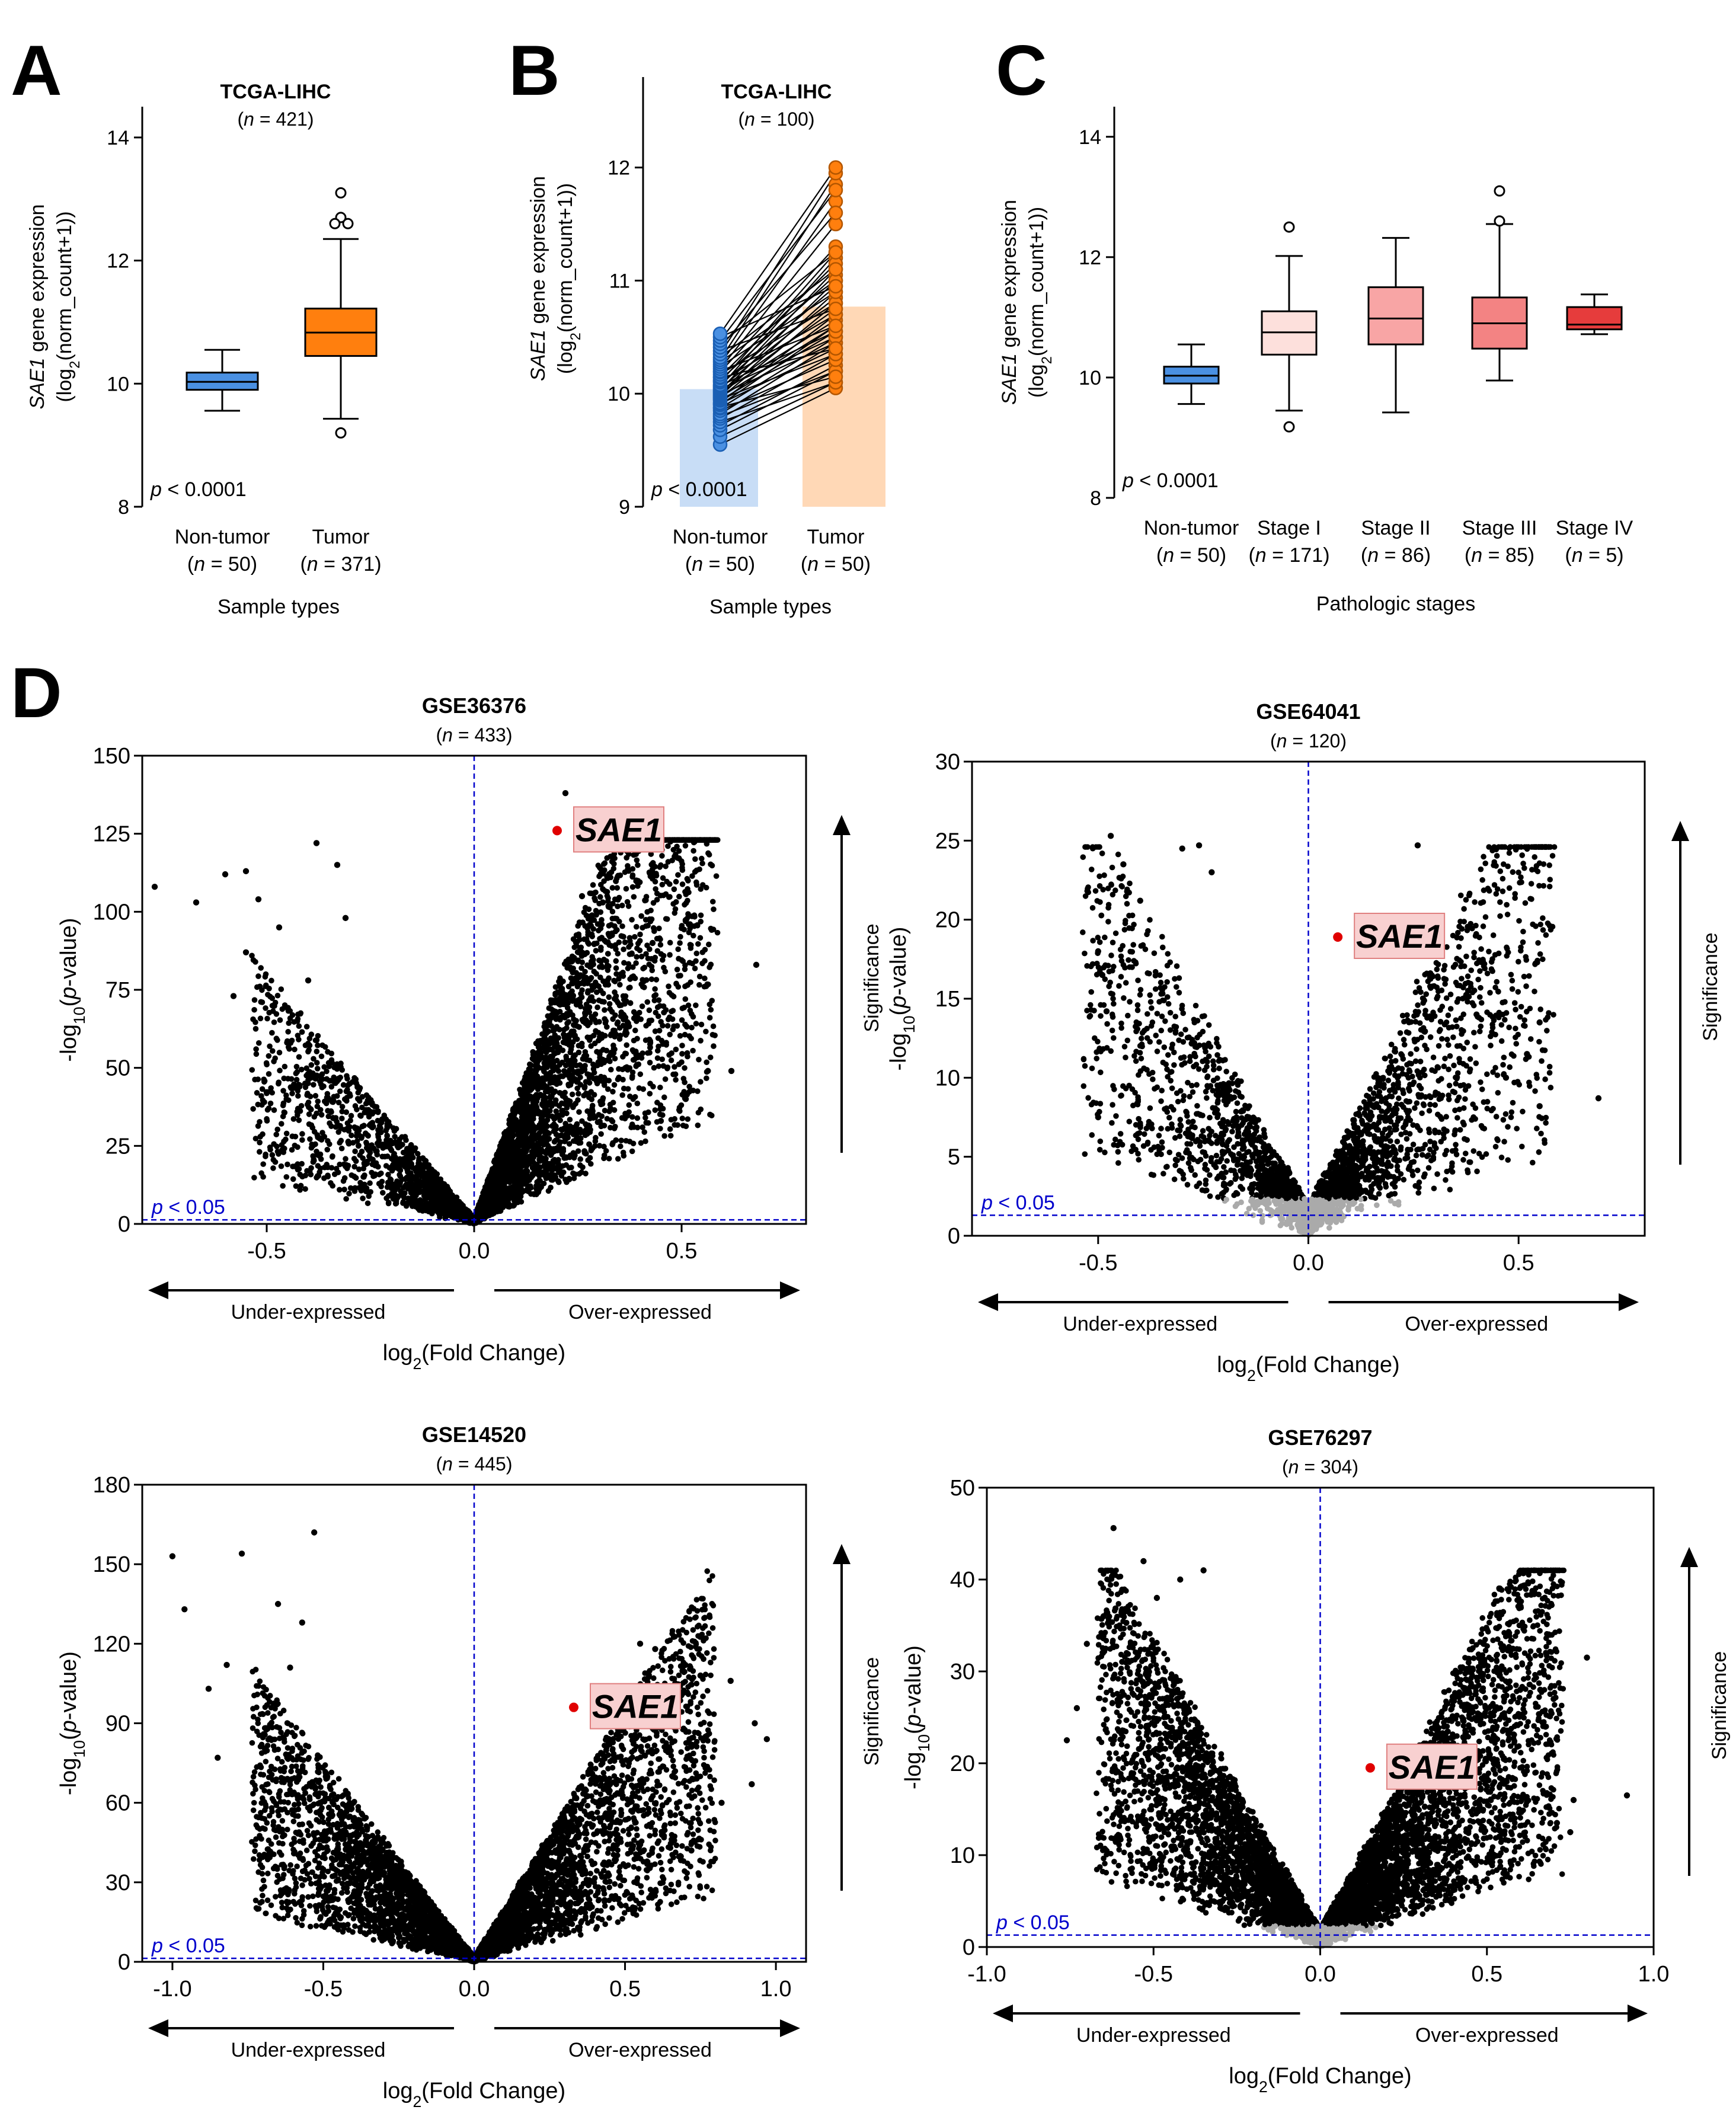  What do you see at coordinates (1191, 528) in the screenshot?
I see `category-label: Non-tumor` at bounding box center [1191, 528].